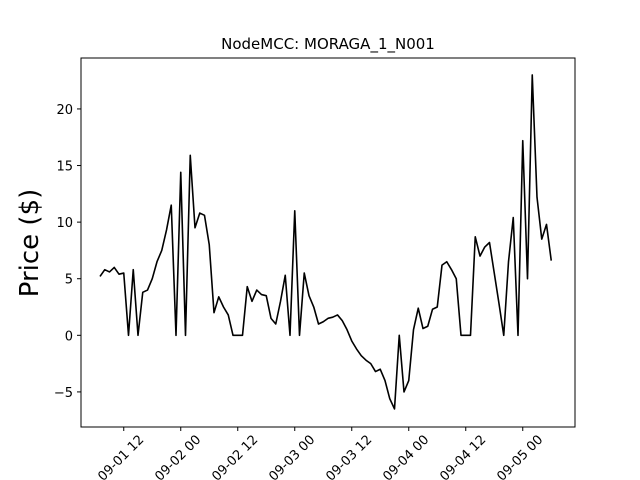 Image resolution: width=640 pixels, height=480 pixels. I want to click on y-axis-label: Price ($), so click(30, 243).